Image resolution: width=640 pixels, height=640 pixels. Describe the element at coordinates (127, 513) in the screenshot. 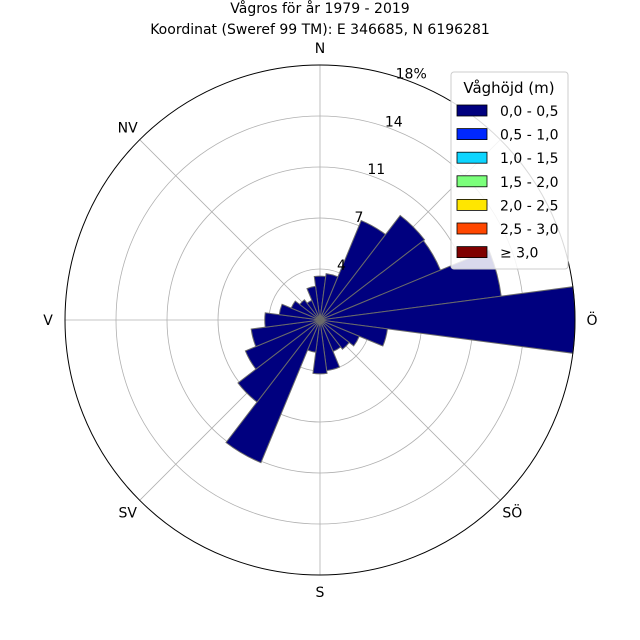

I see `direction-label: SV` at that location.